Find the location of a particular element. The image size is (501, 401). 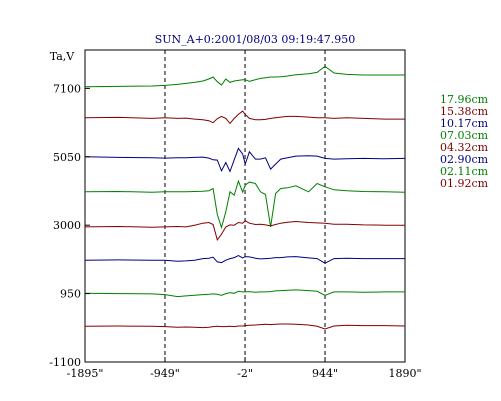

y-axis-label: Ta,V is located at coordinates (63, 56).